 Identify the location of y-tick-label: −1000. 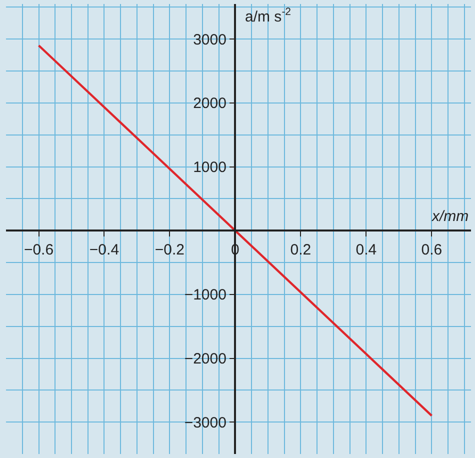
(205, 295).